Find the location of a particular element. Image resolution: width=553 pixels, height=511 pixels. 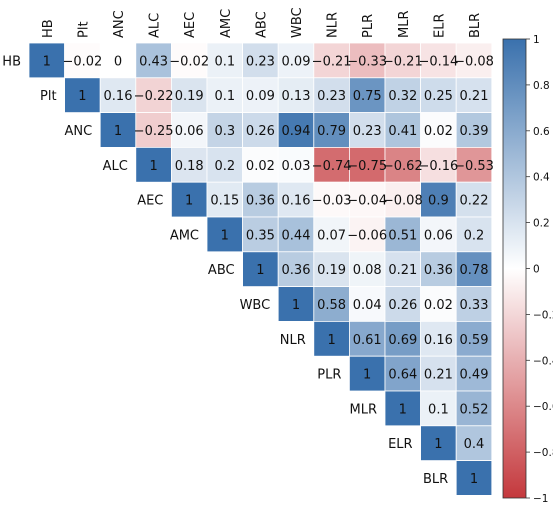

cell-HB-AMC is located at coordinates (224, 60).